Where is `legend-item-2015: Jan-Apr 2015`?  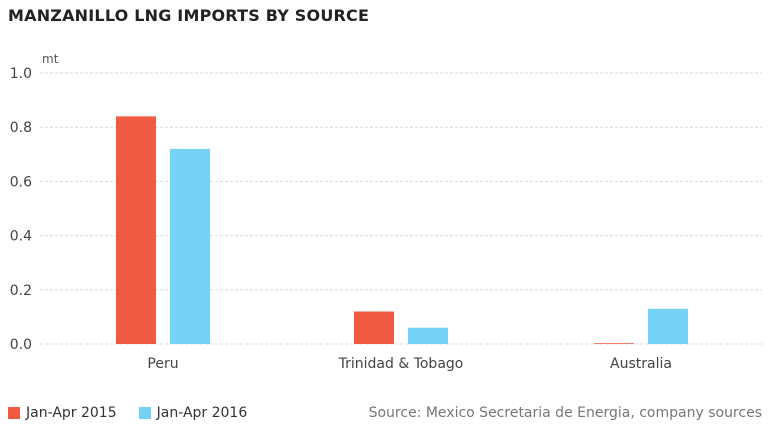
legend-item-2015: Jan-Apr 2015 is located at coordinates (62, 413).